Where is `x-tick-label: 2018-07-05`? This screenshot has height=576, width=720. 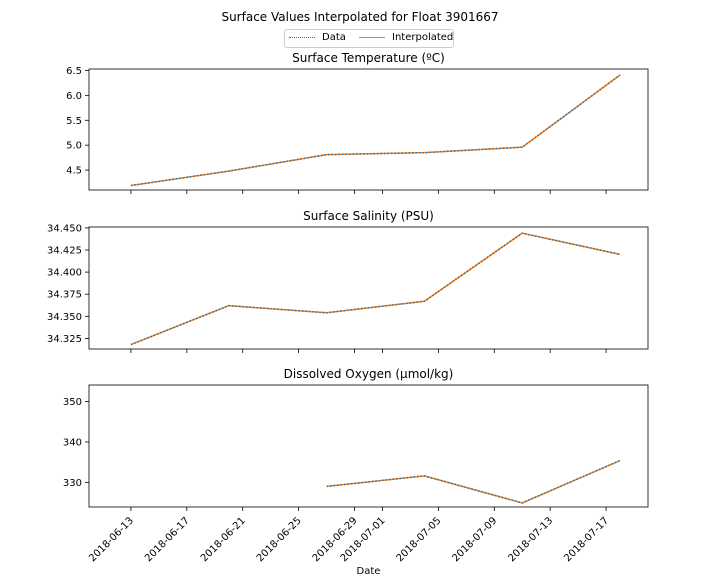 x-tick-label: 2018-07-05 is located at coordinates (419, 539).